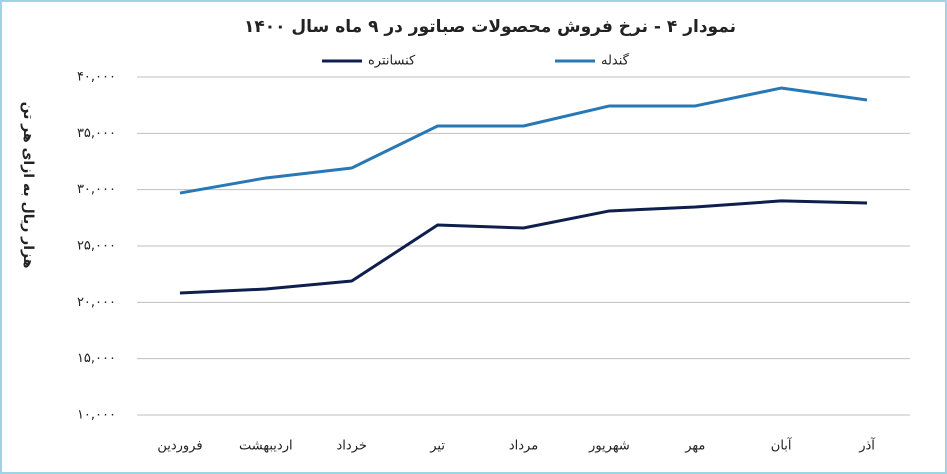 The height and width of the screenshot is (474, 947). Describe the element at coordinates (352, 446) in the screenshot. I see `x-tick-label: خرداد` at that location.